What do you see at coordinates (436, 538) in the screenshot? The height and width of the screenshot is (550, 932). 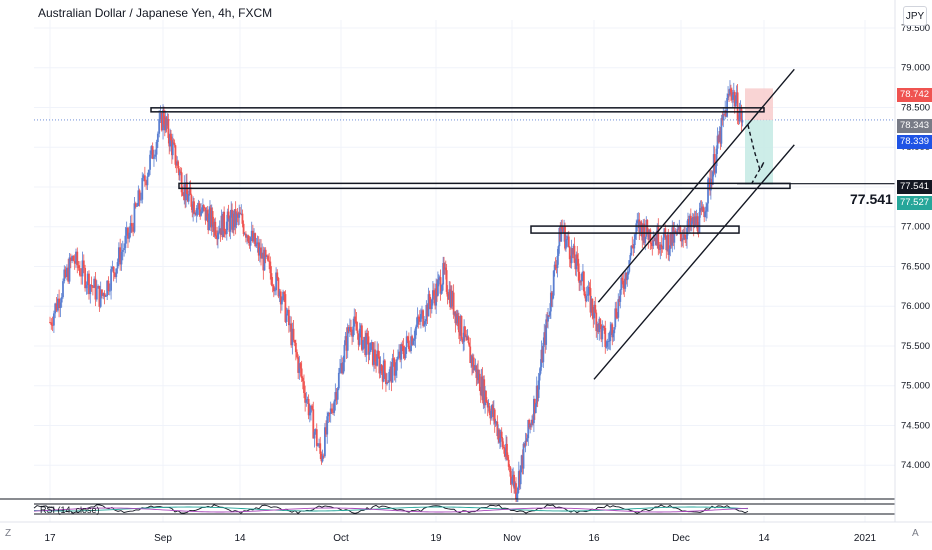 I see `x-tick-label: 19` at bounding box center [436, 538].